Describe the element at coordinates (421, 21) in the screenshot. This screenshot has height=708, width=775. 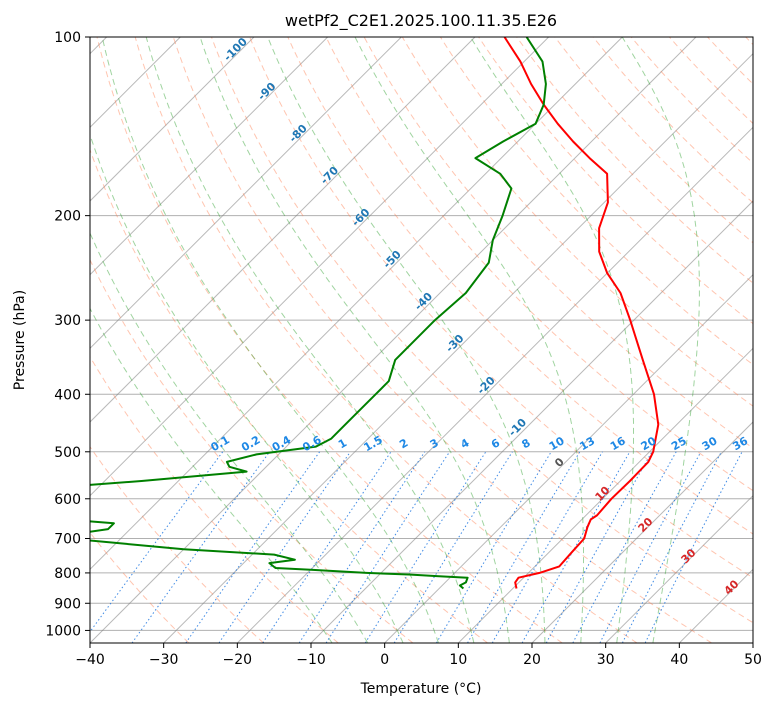
I see `chart-title: wetPf2_C2E1.2025.100.11.35.E26` at that location.